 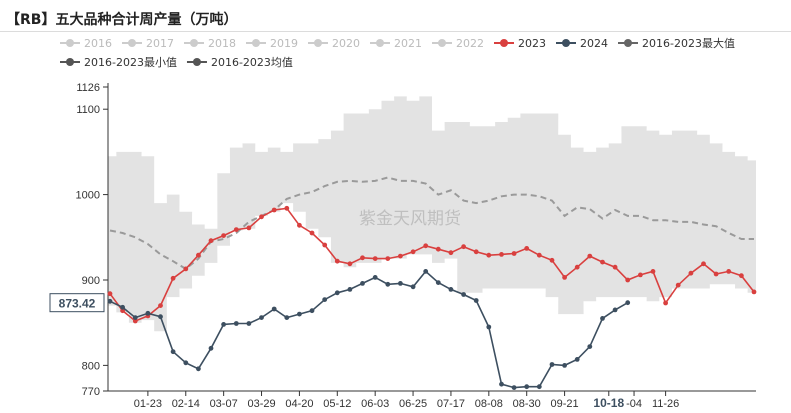 I want to click on legend-item-2020: 2020, so click(x=334, y=43).